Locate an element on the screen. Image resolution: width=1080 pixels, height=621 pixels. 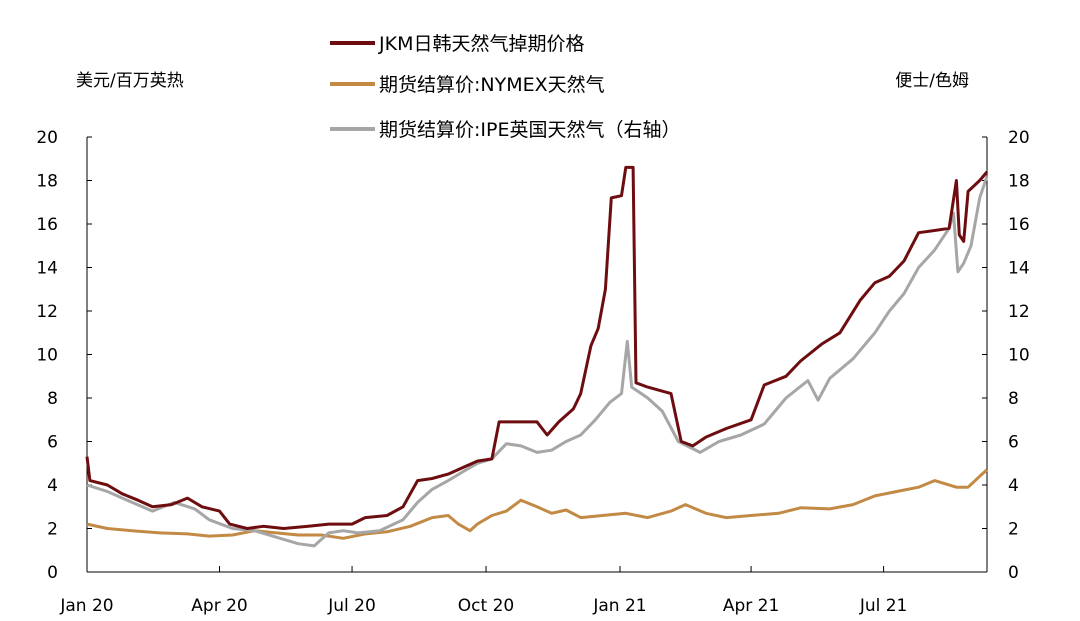
left-y-tick-label: 20 is located at coordinates (47, 138).